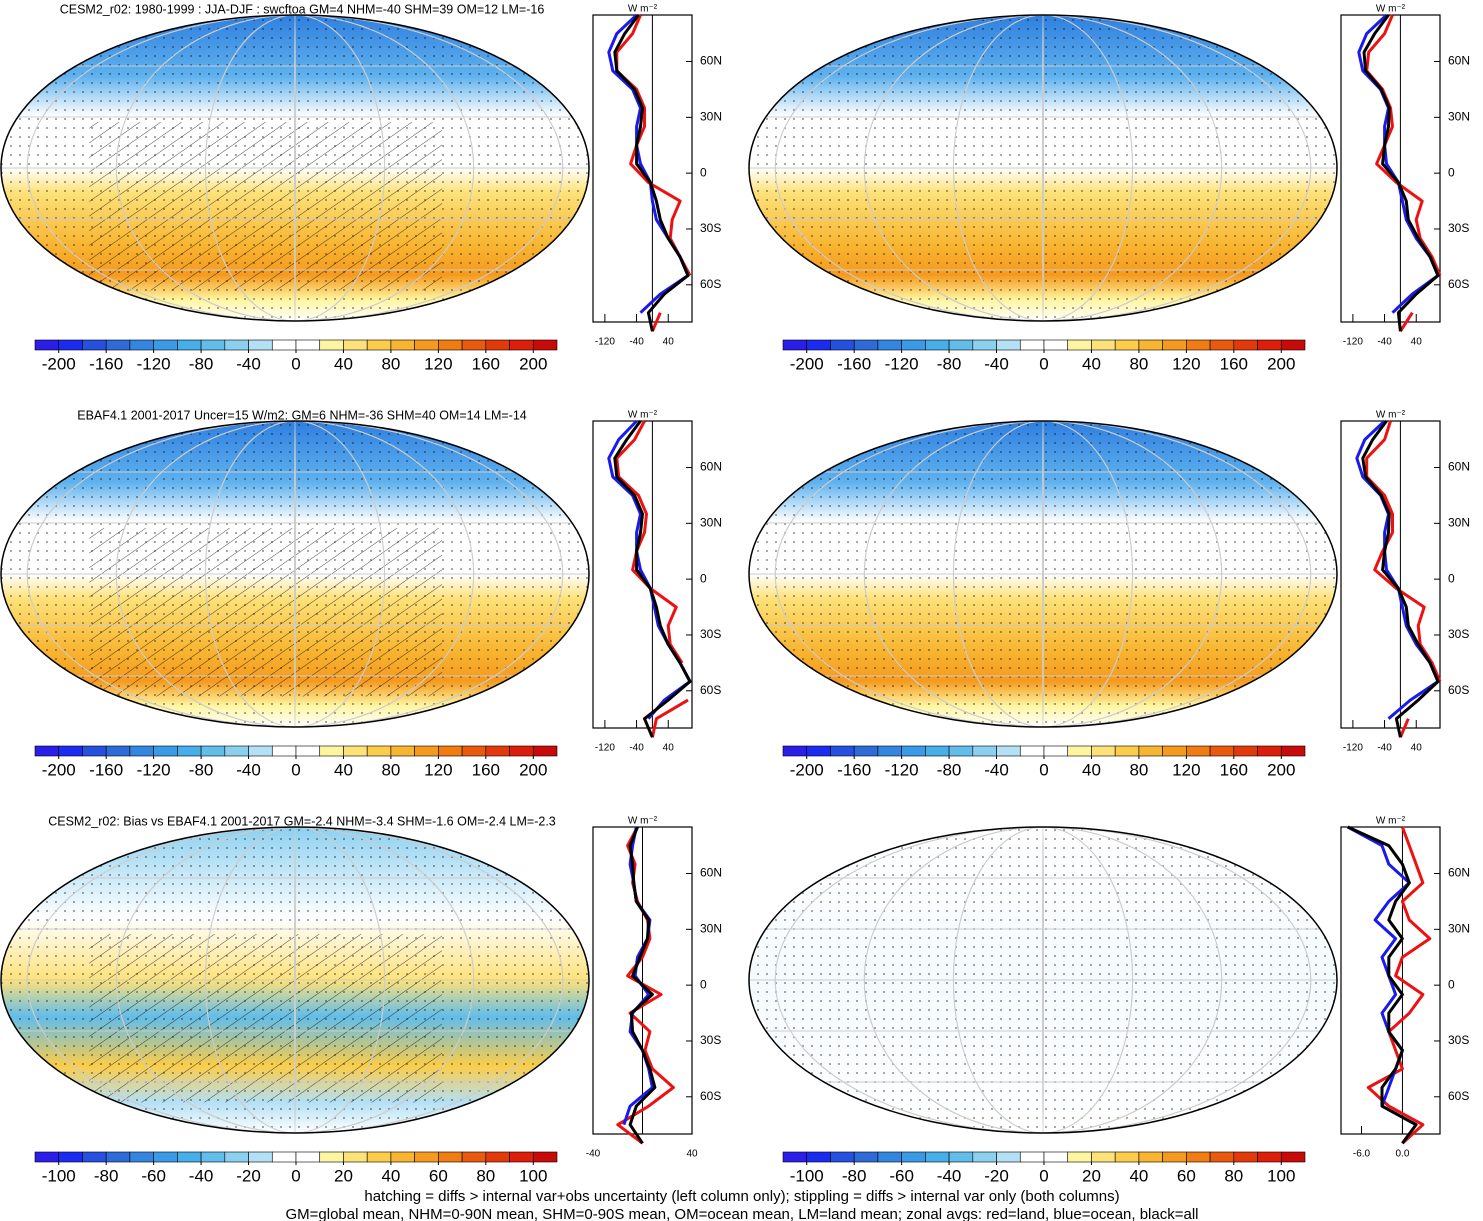  Describe the element at coordinates (703, 578) in the screenshot. I see `y-tick-label: 0` at that location.